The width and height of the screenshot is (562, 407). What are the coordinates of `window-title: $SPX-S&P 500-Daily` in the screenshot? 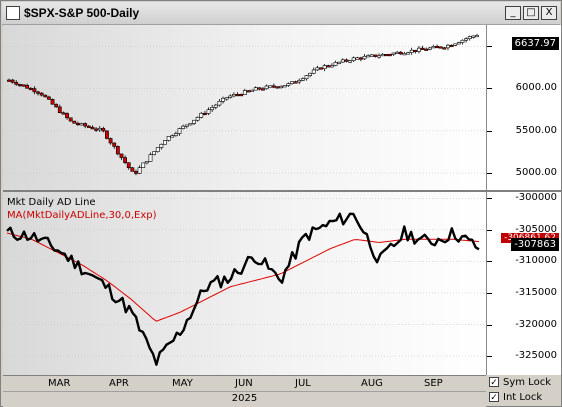 It's located at (82, 13).